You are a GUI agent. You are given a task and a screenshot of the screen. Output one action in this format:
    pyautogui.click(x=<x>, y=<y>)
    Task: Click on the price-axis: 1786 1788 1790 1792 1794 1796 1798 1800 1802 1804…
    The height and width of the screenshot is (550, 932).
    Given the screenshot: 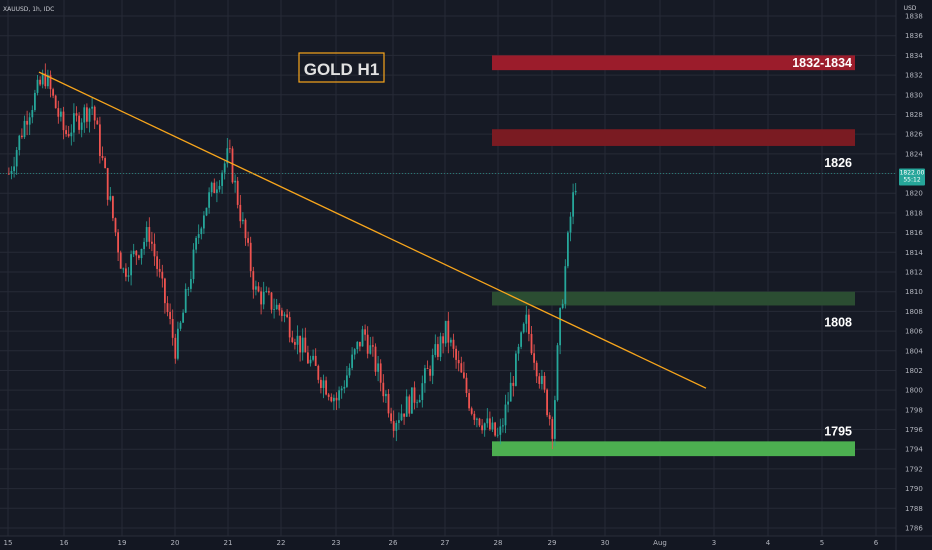 What is the action you would take?
    pyautogui.click(x=914, y=273)
    